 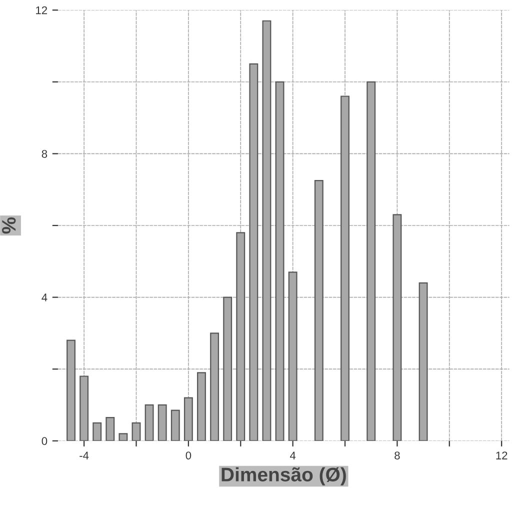 What do you see at coordinates (293, 456) in the screenshot?
I see `x-tick-label: 4` at bounding box center [293, 456].